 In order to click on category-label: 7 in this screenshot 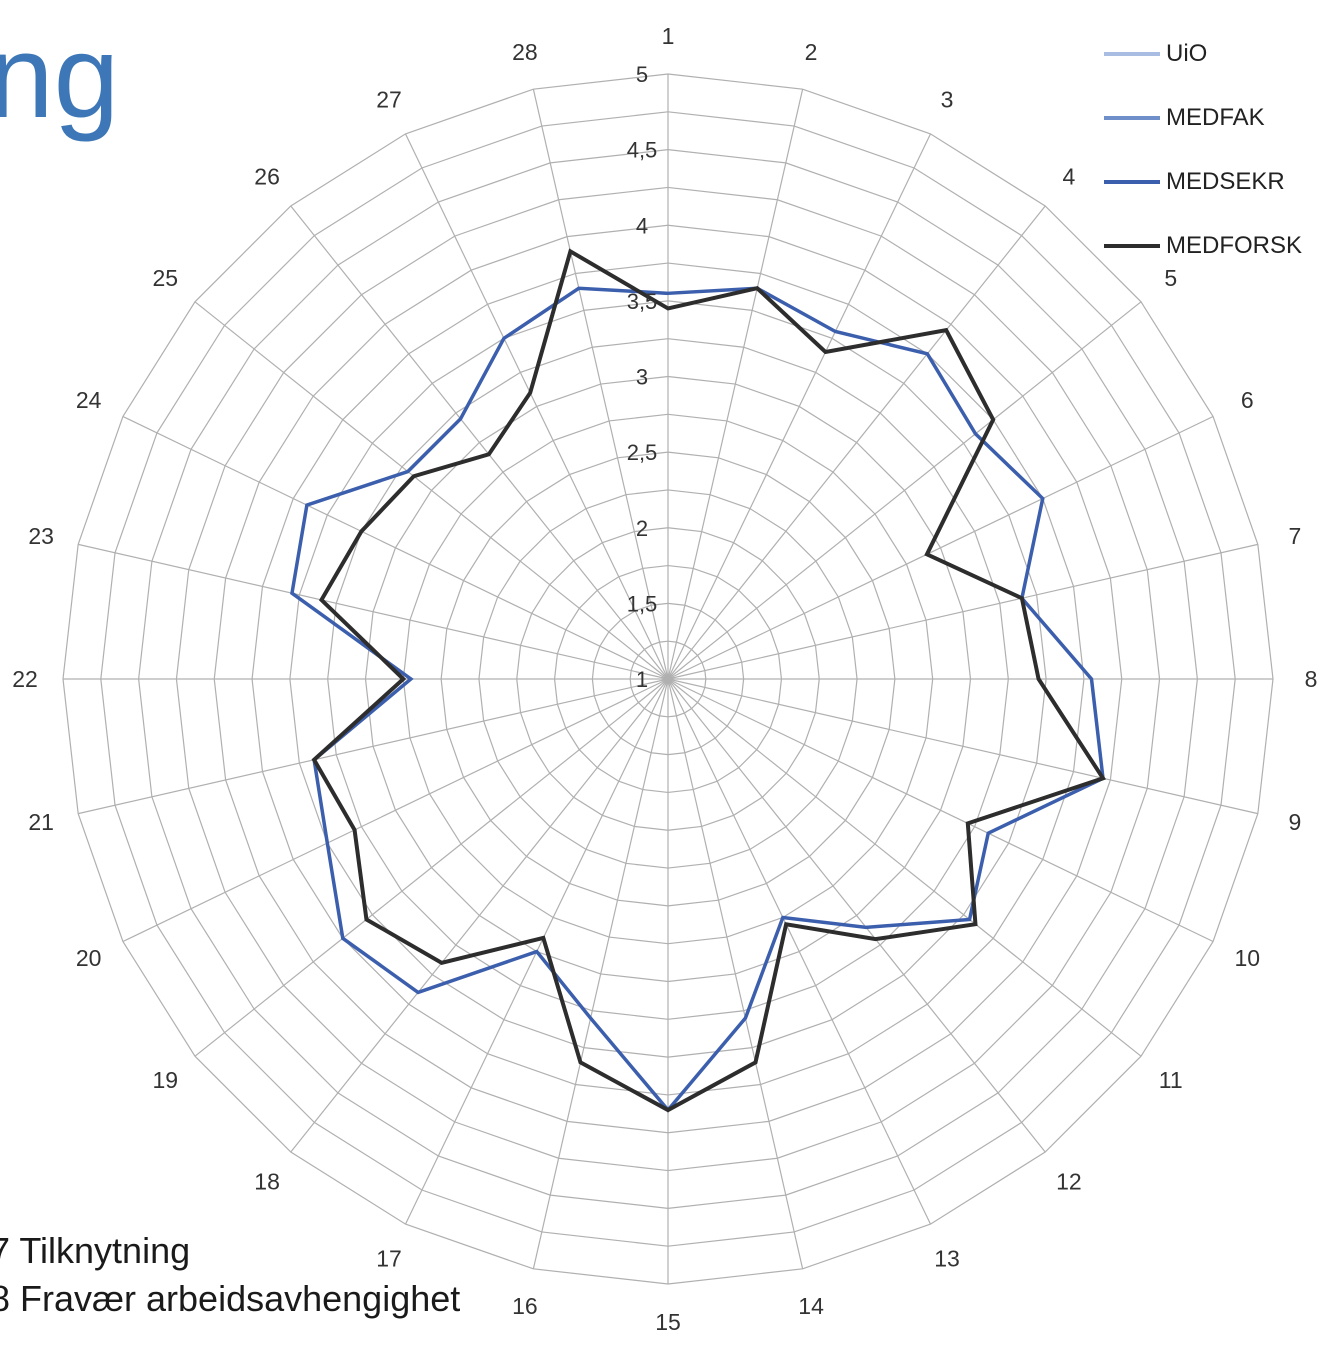, I will do `click(1294, 536)`.